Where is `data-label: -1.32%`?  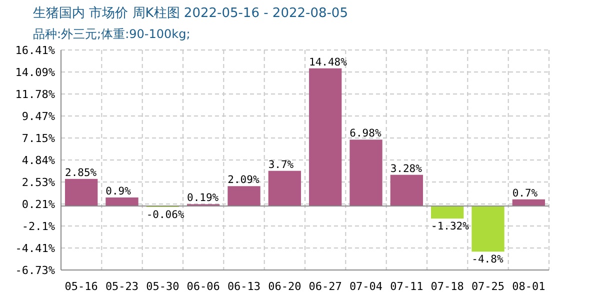
data-label: -1.32% is located at coordinates (450, 226).